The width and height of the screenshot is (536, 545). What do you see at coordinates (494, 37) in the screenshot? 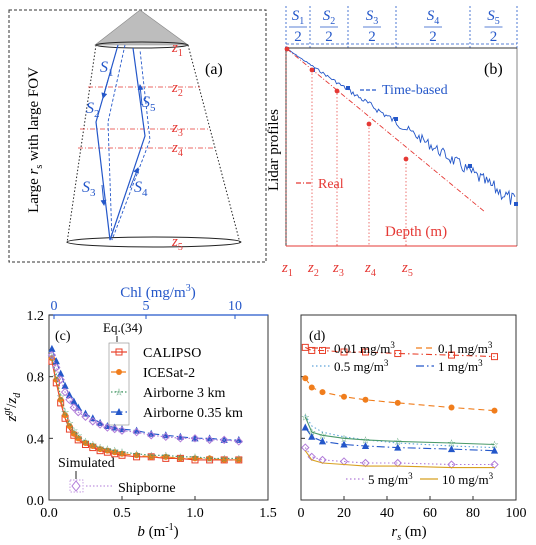
I see `frac-den-5: 2` at bounding box center [494, 37].